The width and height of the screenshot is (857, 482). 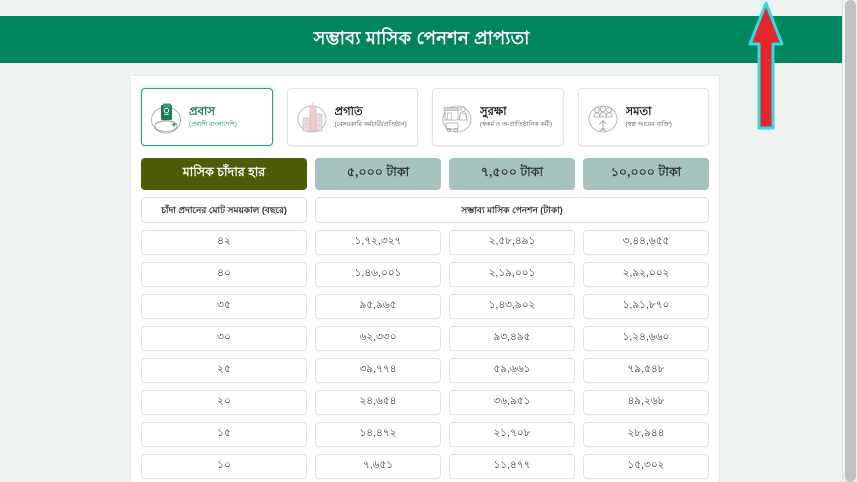 I want to click on row-years: ৪২, so click(x=224, y=242).